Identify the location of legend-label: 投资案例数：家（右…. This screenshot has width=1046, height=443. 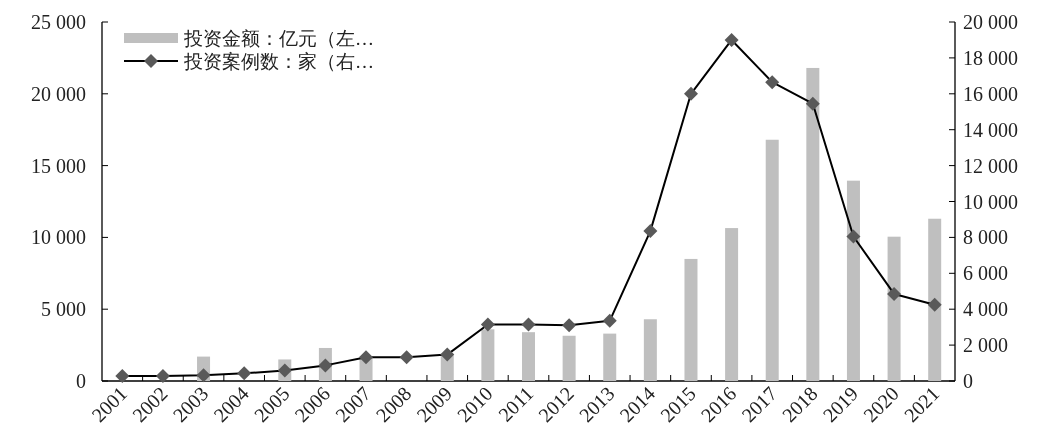
(278, 61).